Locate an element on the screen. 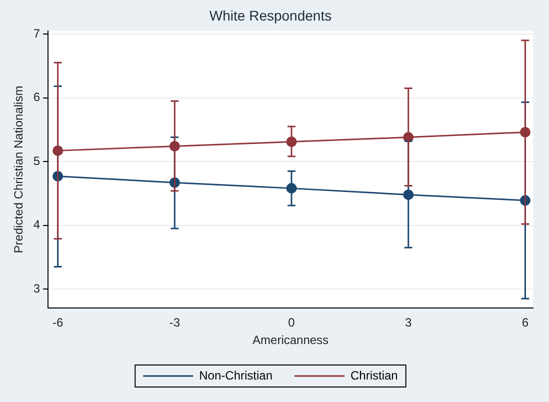 This screenshot has width=549, height=402. y-axis-title: Predicted Christian Nationalism is located at coordinates (19, 170).